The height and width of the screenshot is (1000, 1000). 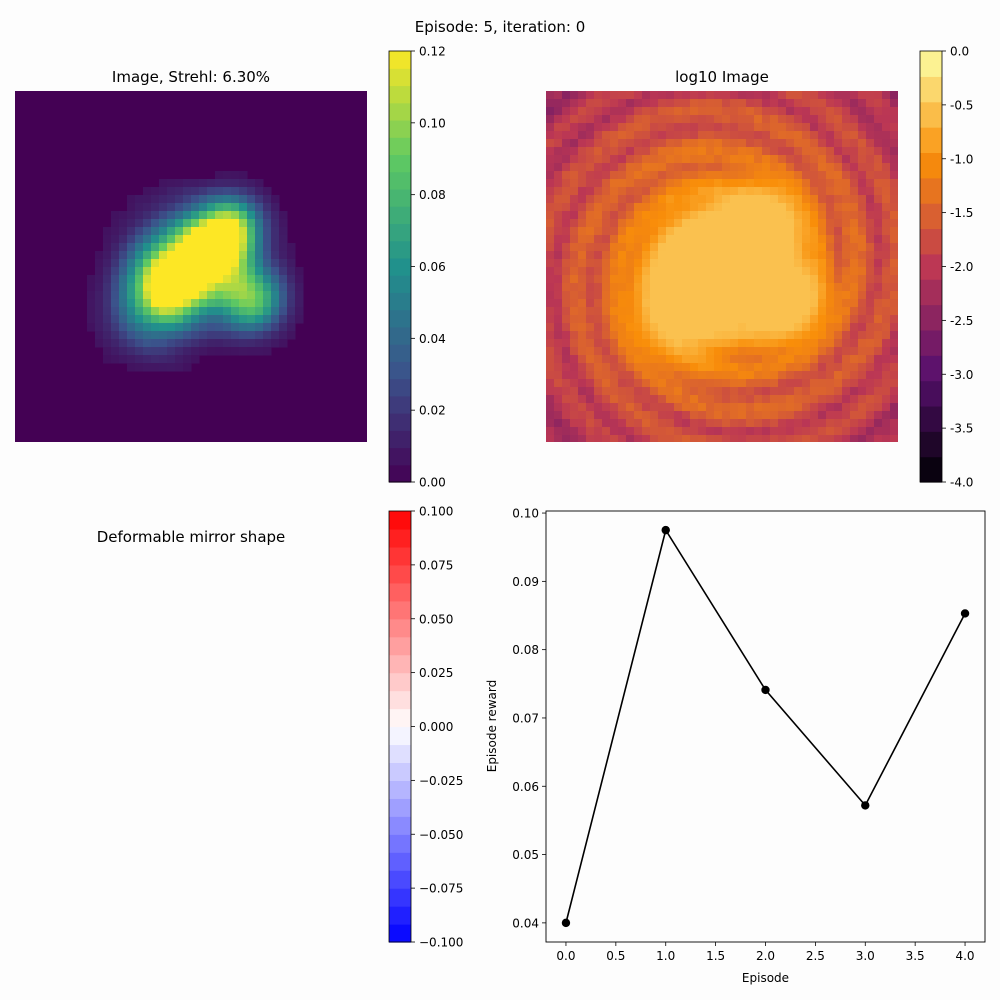 What do you see at coordinates (765, 978) in the screenshot?
I see `reward-chart-xlabel: Episode` at bounding box center [765, 978].